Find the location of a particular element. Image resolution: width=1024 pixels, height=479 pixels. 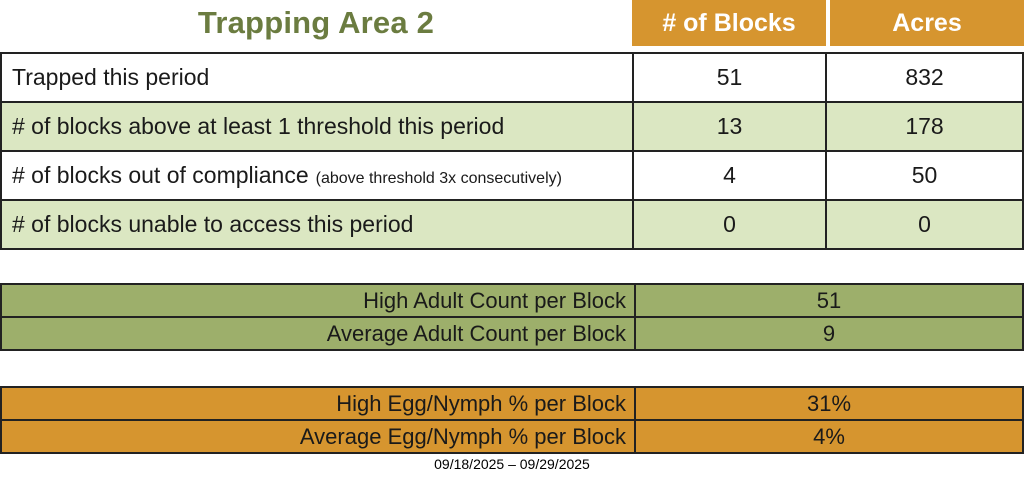

row-value: 31% is located at coordinates (828, 403).